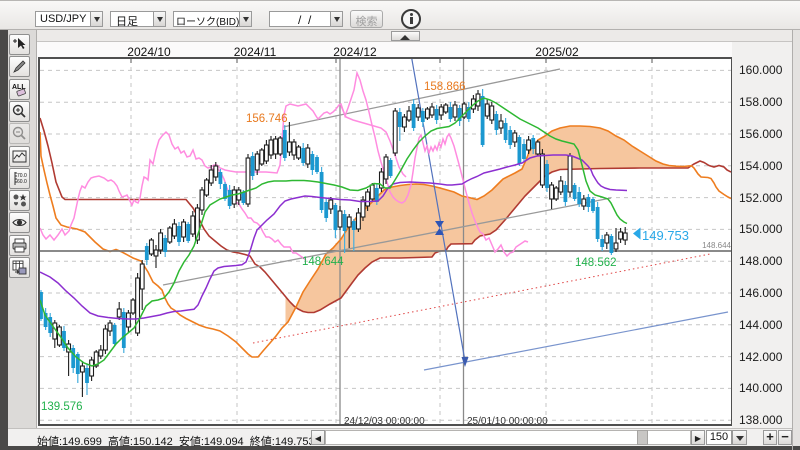 The image size is (800, 450). What do you see at coordinates (507, 420) in the screenshot?
I see `svg-text: 25/01/10 00:00:00` at bounding box center [507, 420].